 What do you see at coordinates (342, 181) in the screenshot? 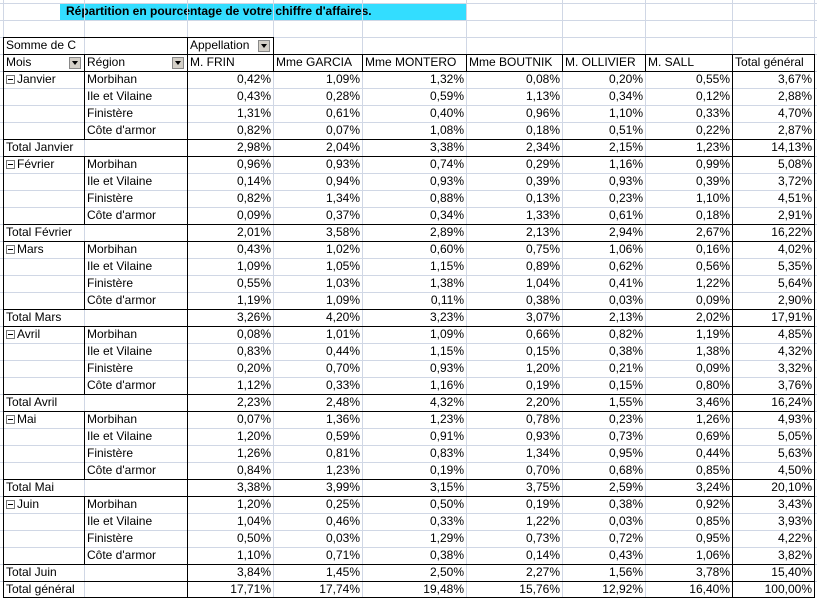
I see `value-cell: 0,94%` at bounding box center [342, 181].